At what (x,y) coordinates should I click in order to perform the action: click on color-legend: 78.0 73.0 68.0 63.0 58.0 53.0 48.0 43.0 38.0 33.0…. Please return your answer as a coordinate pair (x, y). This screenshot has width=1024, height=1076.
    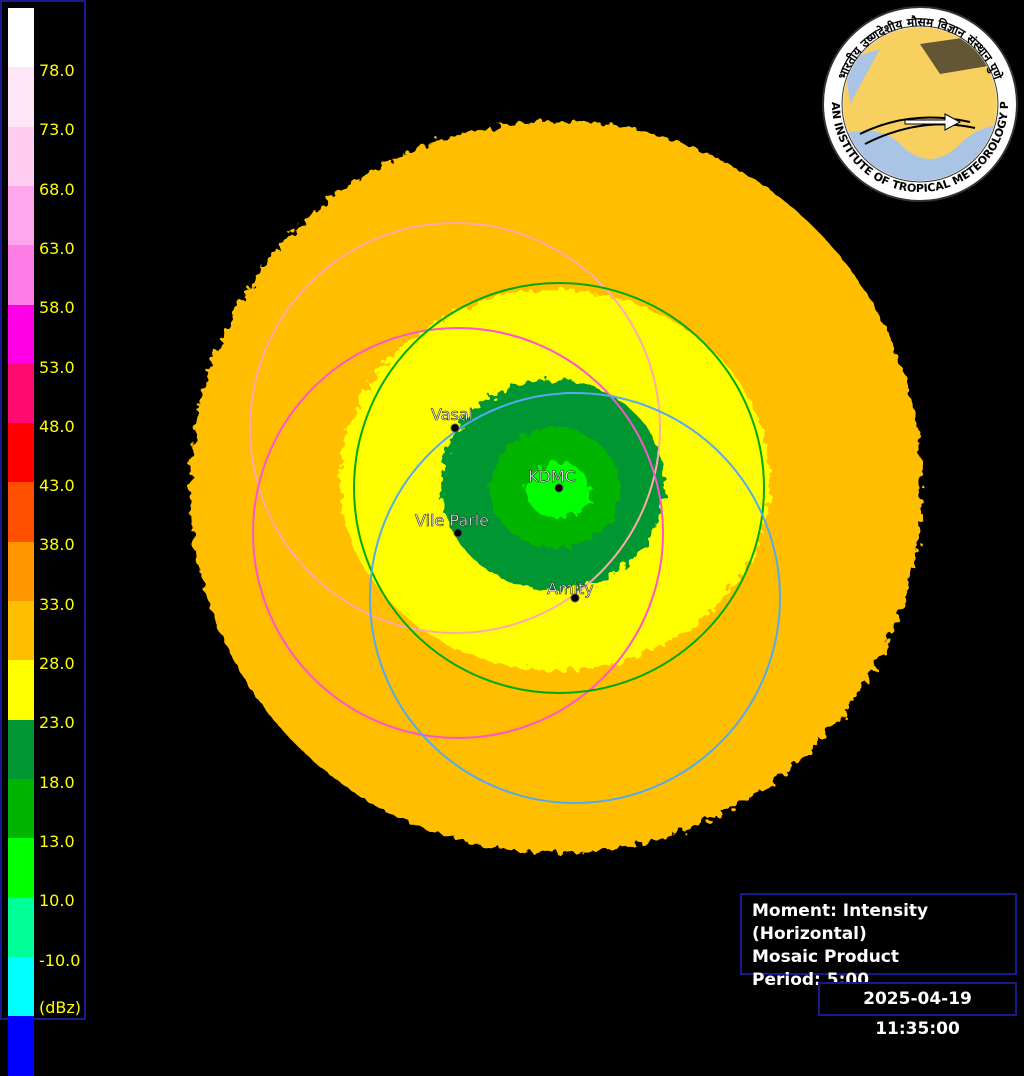
    Looking at the image, I should click on (43, 538).